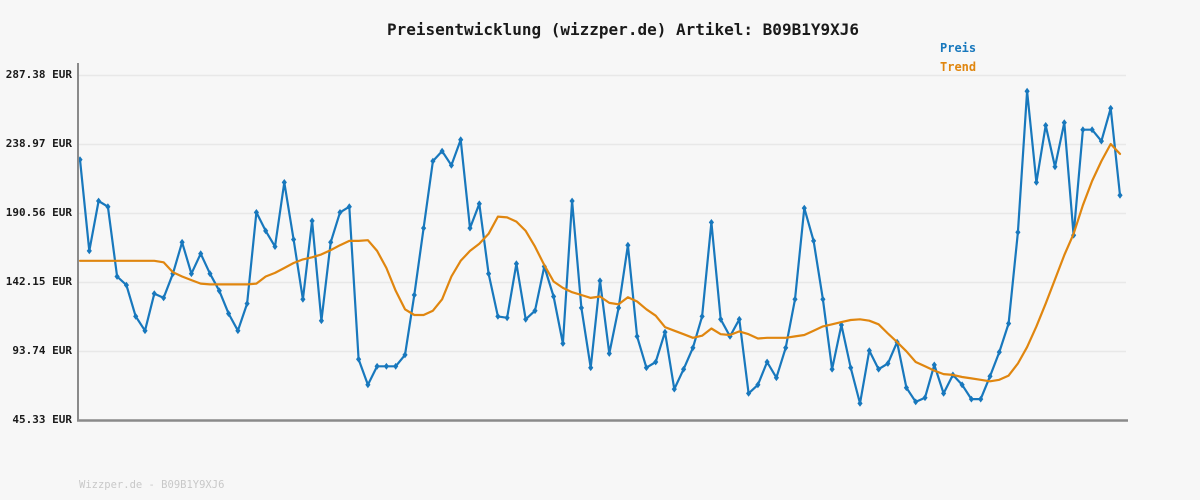 The width and height of the screenshot is (1200, 500). I want to click on legend-item-preis: Preis, so click(958, 48).